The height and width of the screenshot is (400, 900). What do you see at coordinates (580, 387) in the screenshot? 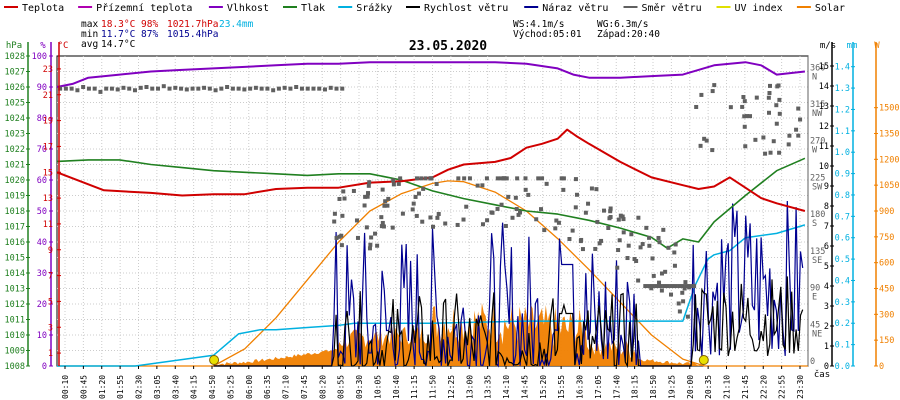
I see `x-tick-label: 16:30` at bounding box center [580, 387].